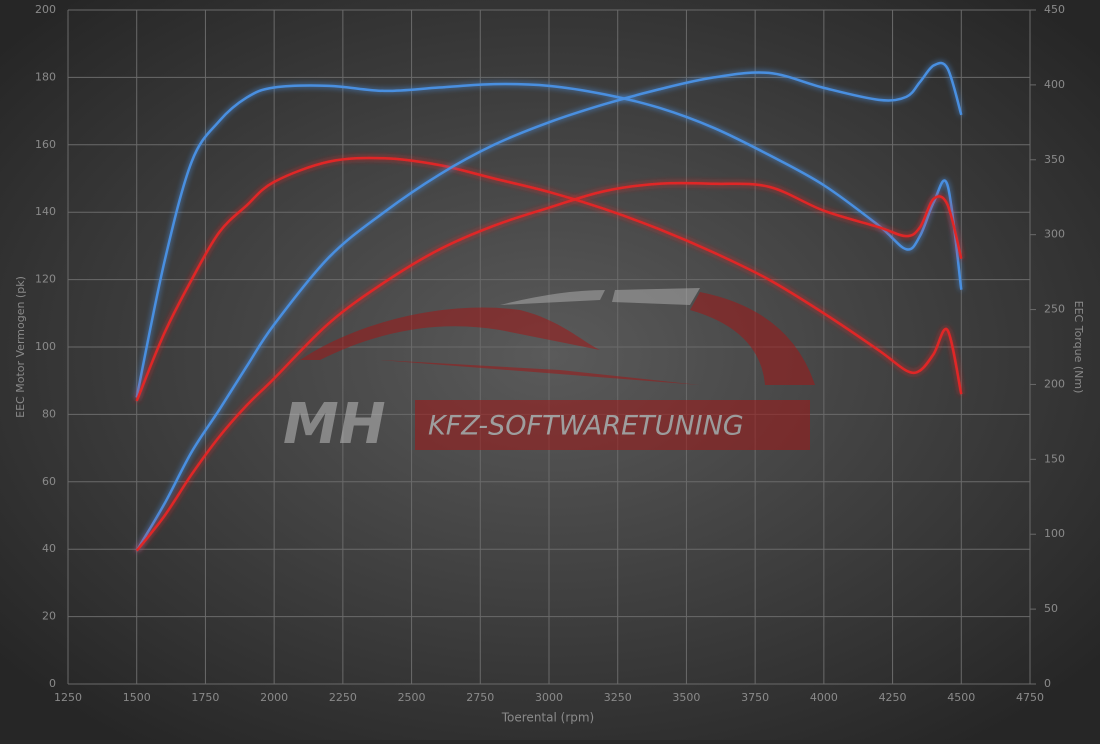 The height and width of the screenshot is (744, 1100). I want to click on watermark-brand: MH, so click(334, 424).